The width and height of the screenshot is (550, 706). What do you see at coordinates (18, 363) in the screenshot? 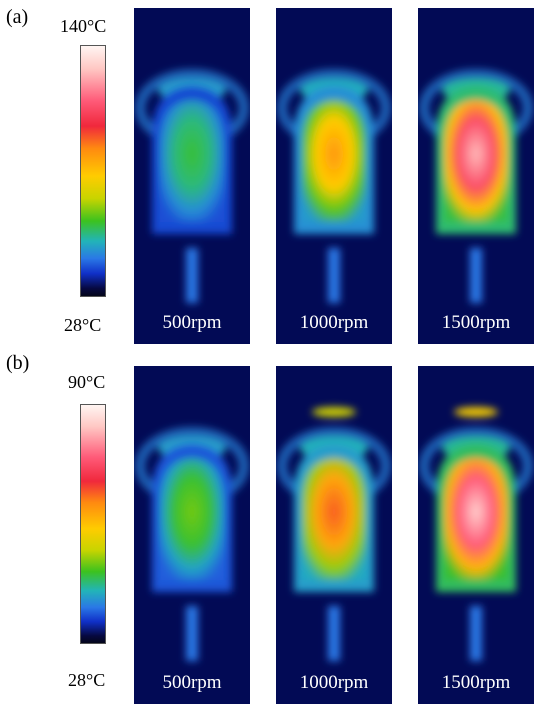
I see `panel-tag: (b)` at bounding box center [18, 363].